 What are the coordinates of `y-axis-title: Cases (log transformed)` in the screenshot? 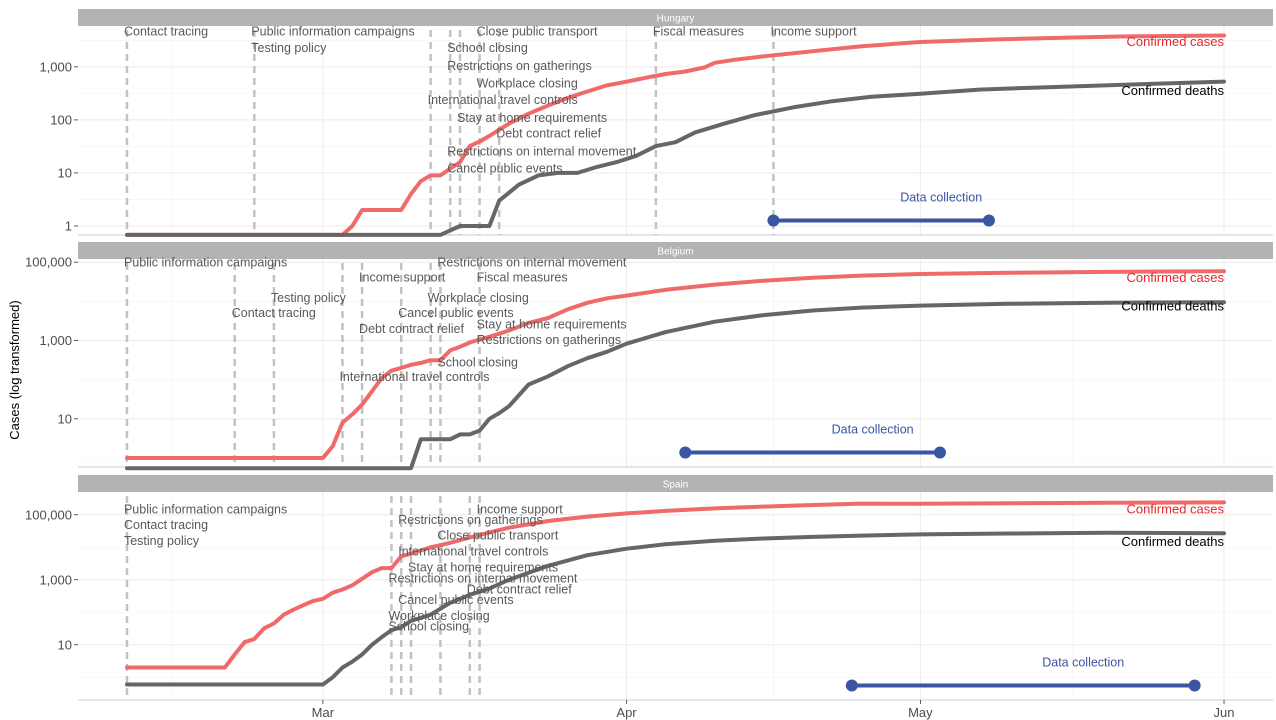 It's located at (14, 369).